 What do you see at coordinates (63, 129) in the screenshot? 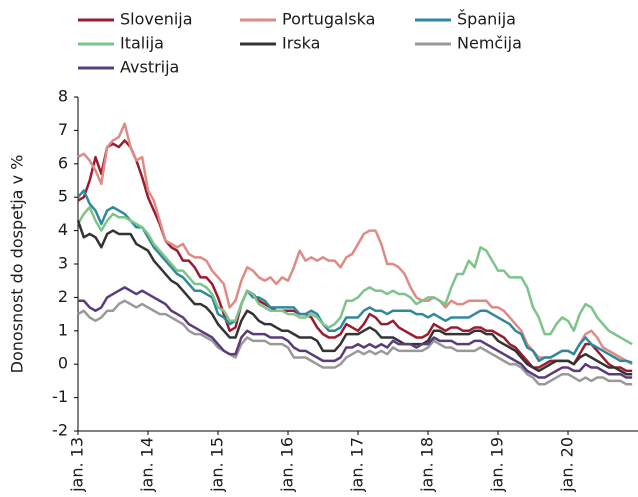
I see `y-tick-label: 7` at bounding box center [63, 129].